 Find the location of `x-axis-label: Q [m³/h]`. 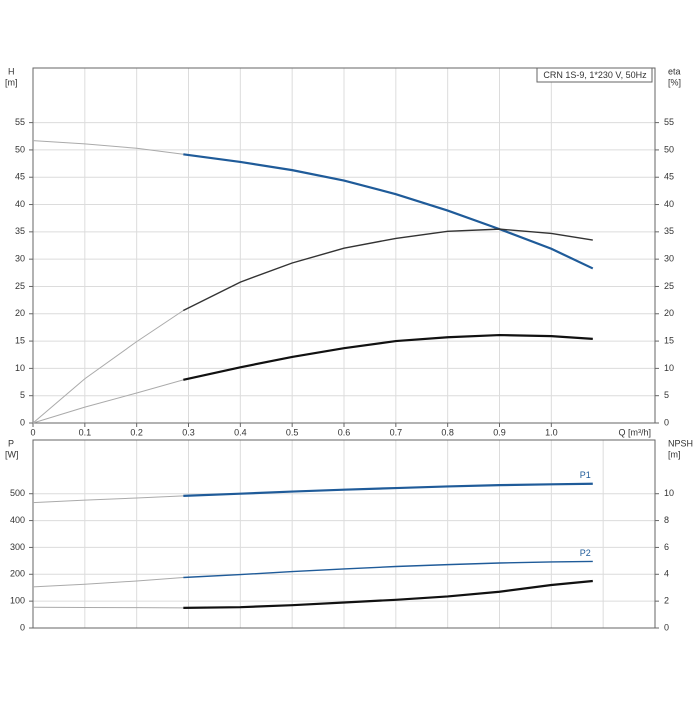

x-axis-label: Q [m³/h] is located at coordinates (634, 432).